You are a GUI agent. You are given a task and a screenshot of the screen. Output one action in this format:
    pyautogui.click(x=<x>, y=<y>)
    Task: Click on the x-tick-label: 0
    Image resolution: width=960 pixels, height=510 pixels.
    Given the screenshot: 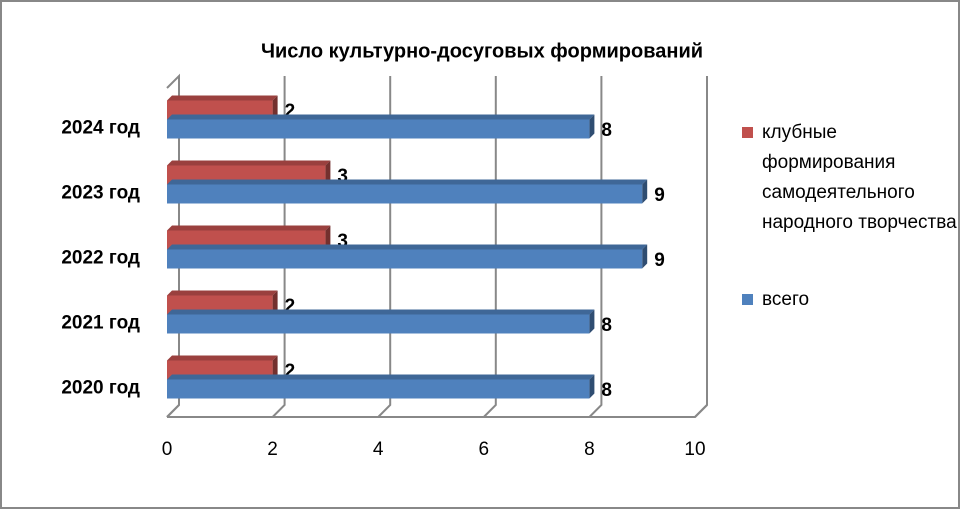 What is the action you would take?
    pyautogui.click(x=167, y=449)
    